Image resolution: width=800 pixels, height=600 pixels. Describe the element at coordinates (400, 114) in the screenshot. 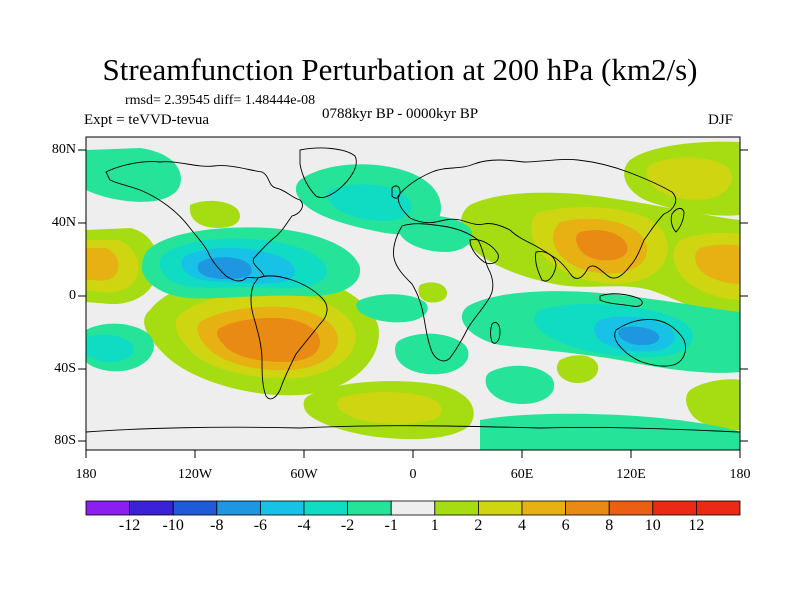

I see `period-label: 0788kyr BP - 0000kyr BP` at that location.